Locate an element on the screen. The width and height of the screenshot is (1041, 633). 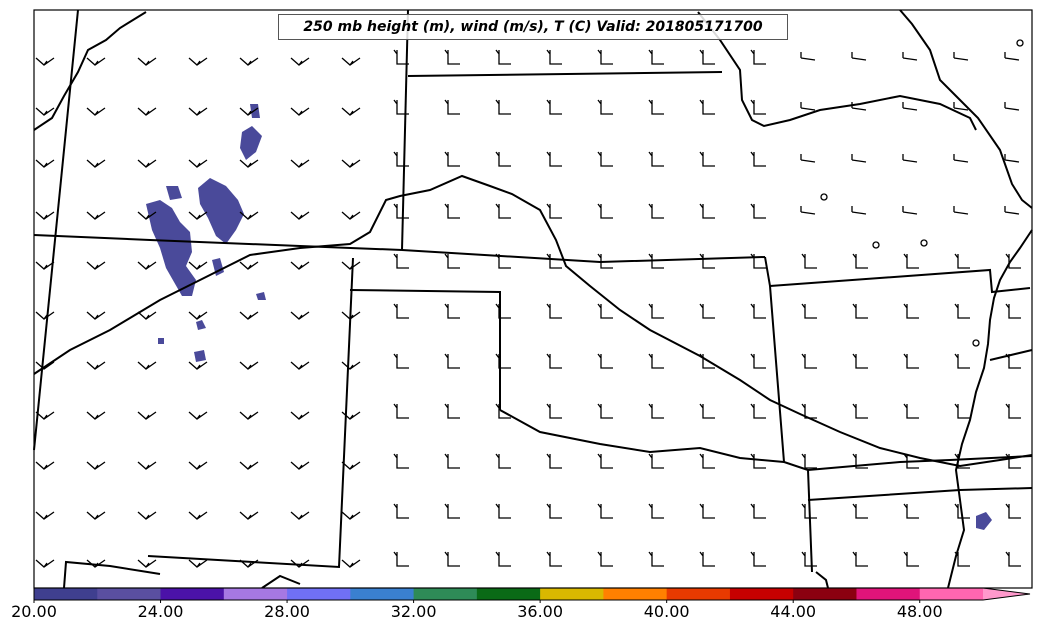
colorbar-tick-label: 28.00 is located at coordinates (287, 611).